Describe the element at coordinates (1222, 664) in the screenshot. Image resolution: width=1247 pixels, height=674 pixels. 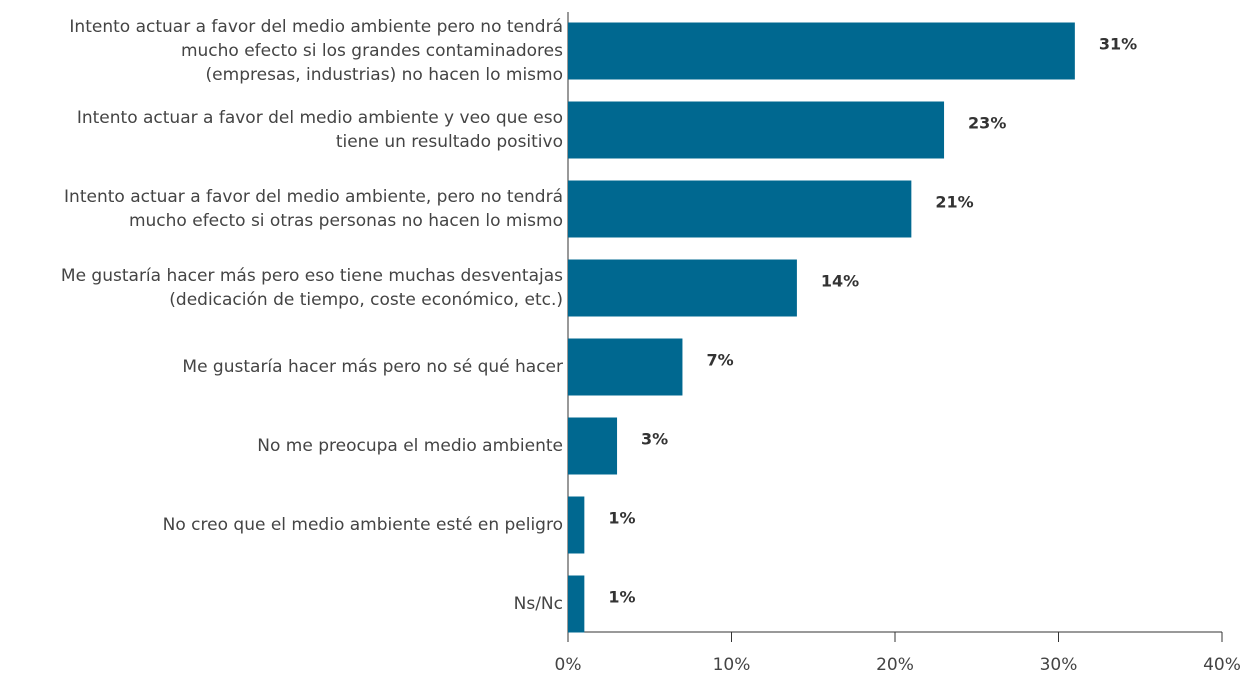
I see `x-tick-label: 40%` at that location.